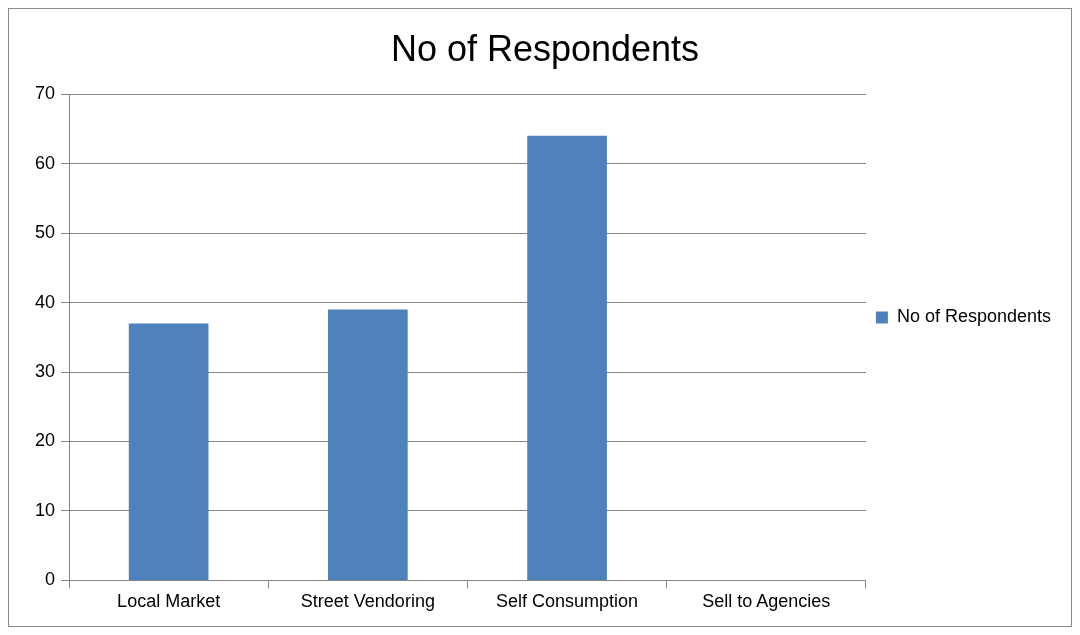  Describe the element at coordinates (45, 301) in the screenshot. I see `y-tick-label: 40` at that location.